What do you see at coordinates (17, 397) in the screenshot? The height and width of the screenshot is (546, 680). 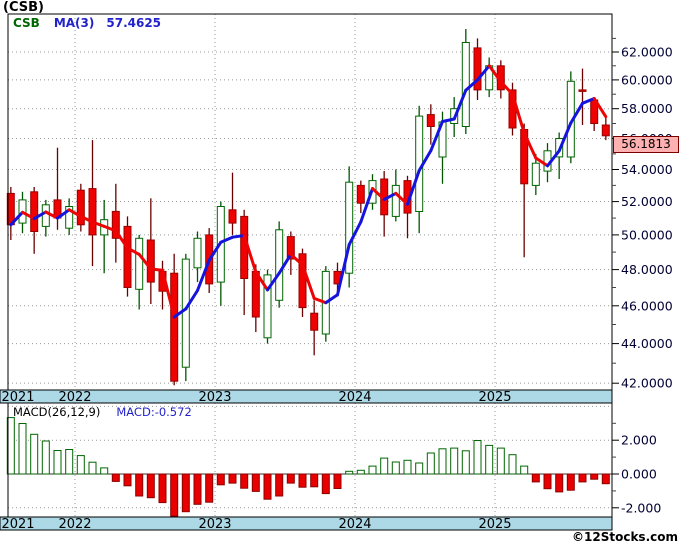 I see `year-label: 2021` at bounding box center [17, 397].